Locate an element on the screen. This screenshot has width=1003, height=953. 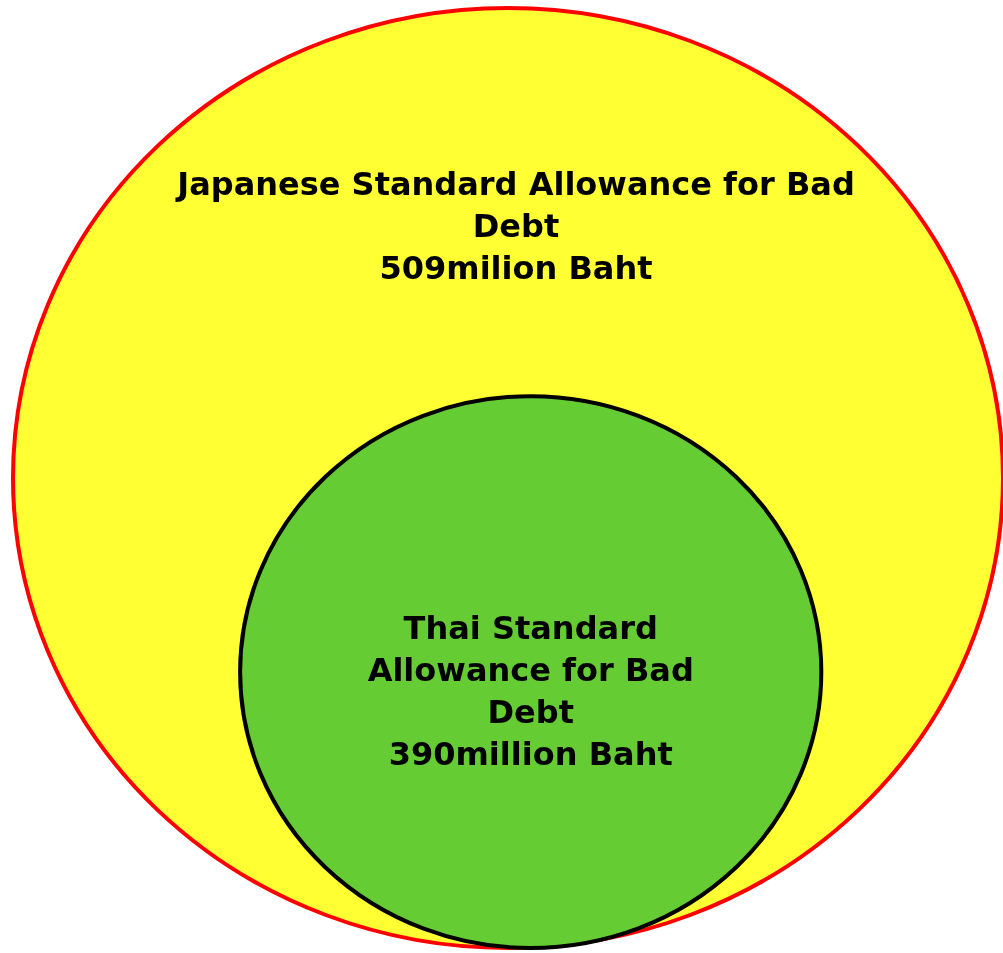
data-label: 509milion Baht is located at coordinates (516, 267).